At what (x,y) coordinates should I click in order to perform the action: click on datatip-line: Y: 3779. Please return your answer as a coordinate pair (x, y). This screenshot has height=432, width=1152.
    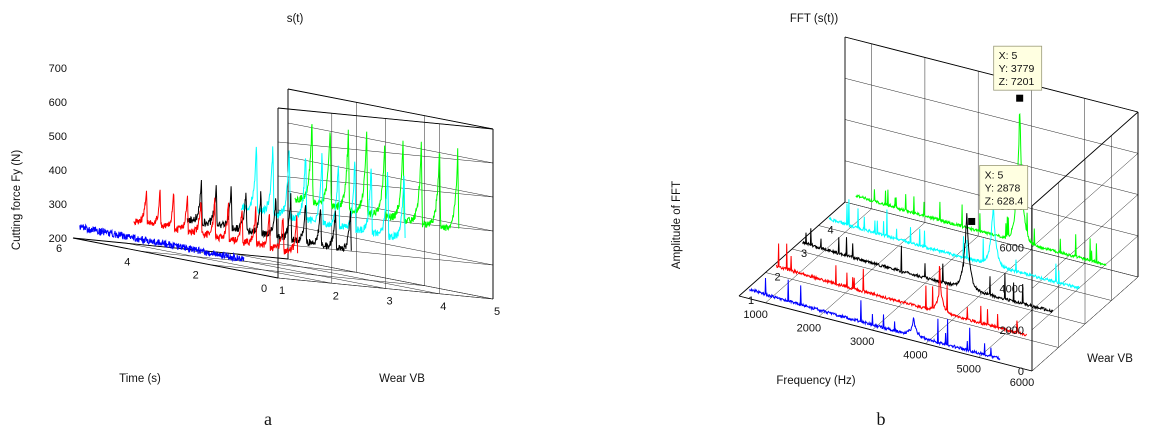
    Looking at the image, I should click on (1017, 69).